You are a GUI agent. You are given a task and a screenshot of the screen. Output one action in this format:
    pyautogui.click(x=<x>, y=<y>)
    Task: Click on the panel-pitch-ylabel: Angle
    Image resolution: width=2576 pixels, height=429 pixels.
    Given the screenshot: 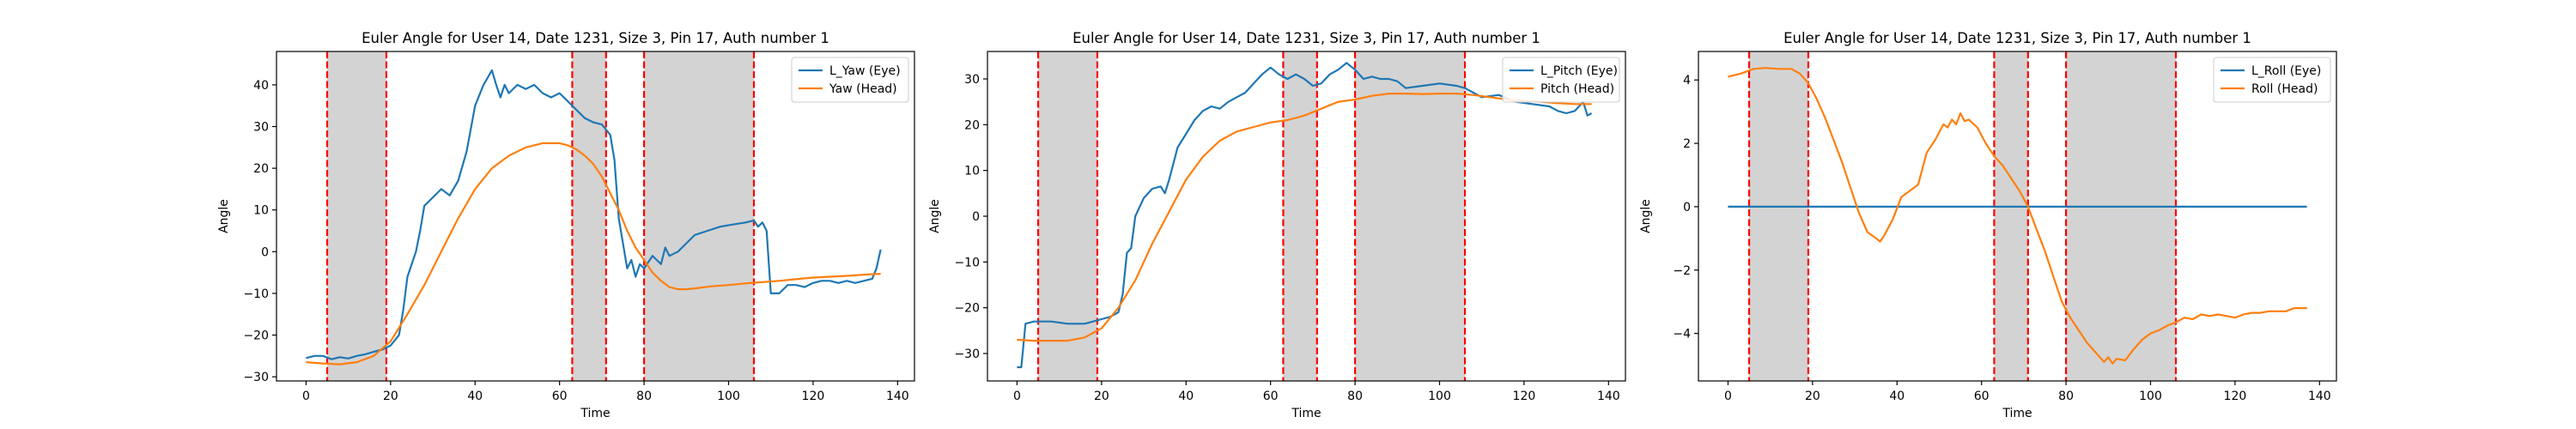 What is the action you would take?
    pyautogui.click(x=935, y=216)
    